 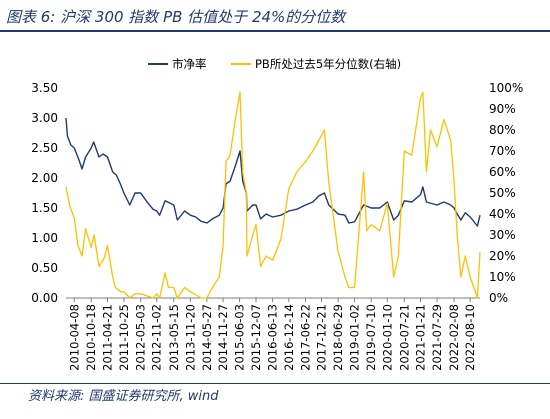 I want to click on x-tick-label: 2017-06-22, so click(x=305, y=337).